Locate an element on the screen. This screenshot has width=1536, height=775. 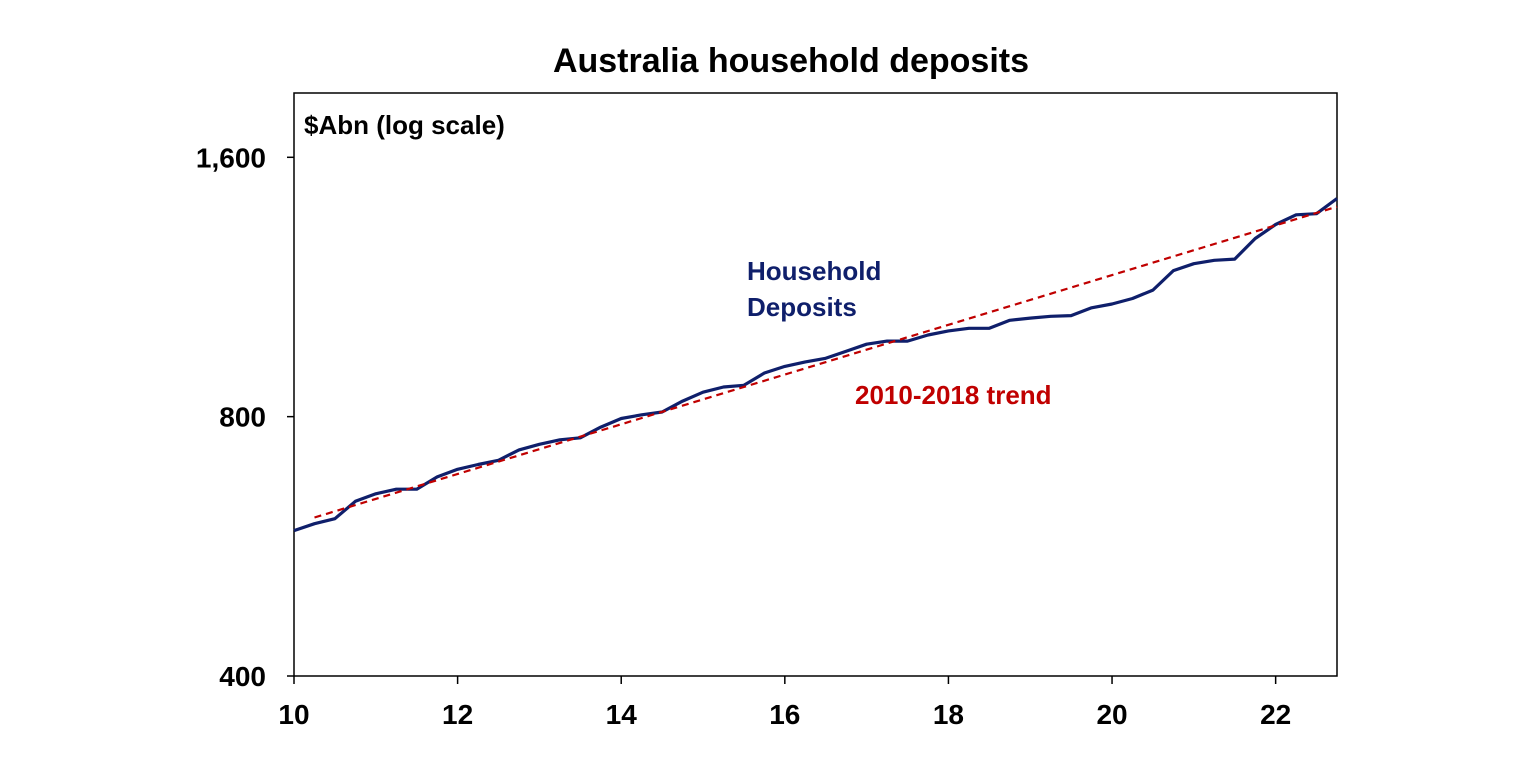
x-tick-label: 14 is located at coordinates (622, 714).